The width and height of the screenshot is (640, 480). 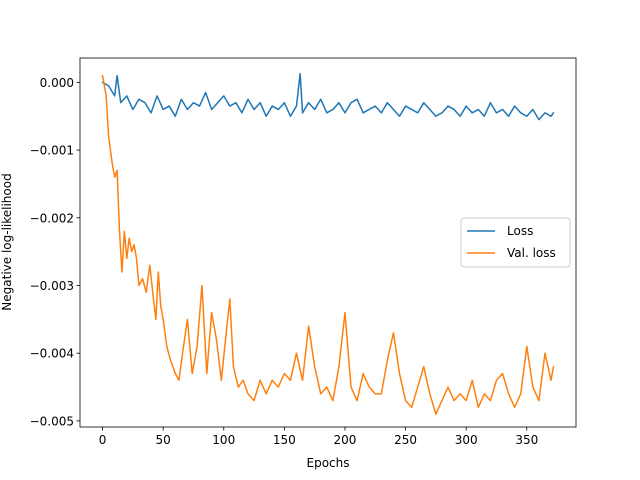 I want to click on legend-label-val-loss: Val. loss, so click(x=531, y=253).